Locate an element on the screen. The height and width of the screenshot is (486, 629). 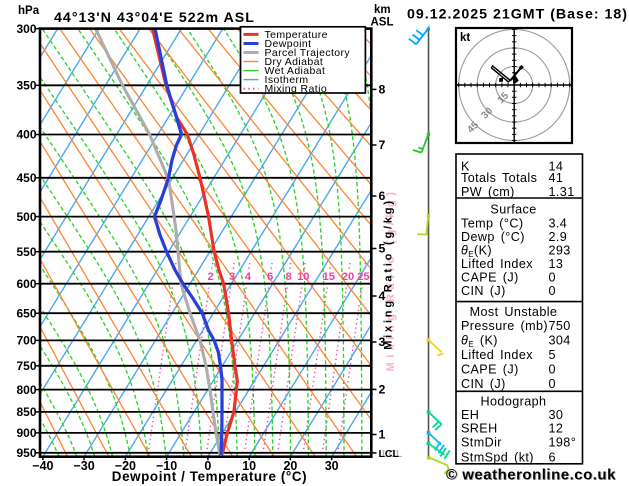
svg-text: 1.31 is located at coordinates (562, 192).